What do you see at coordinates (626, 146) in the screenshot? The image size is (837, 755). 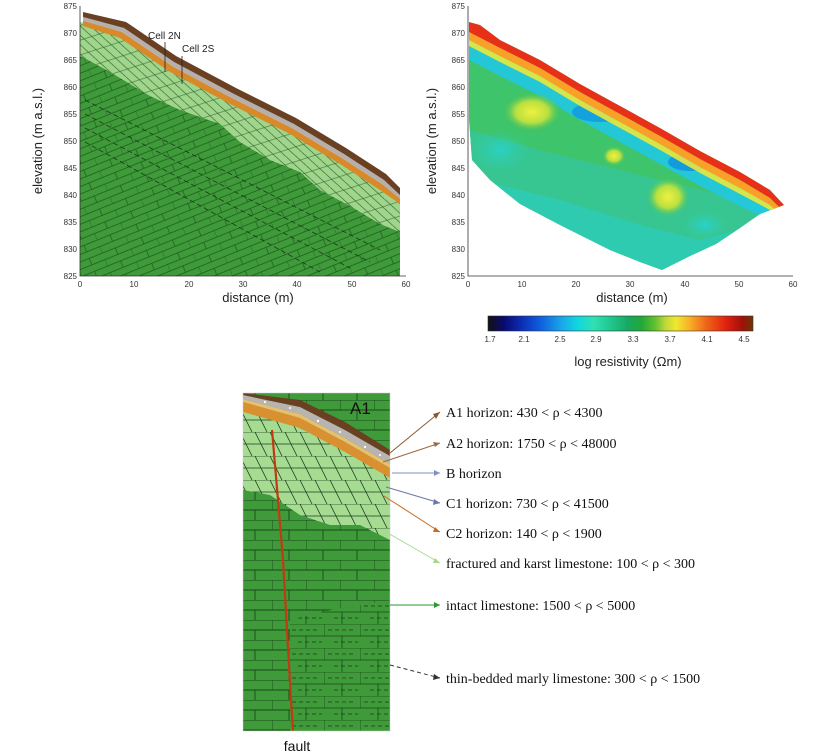 I see `resistivity-field` at bounding box center [626, 146].